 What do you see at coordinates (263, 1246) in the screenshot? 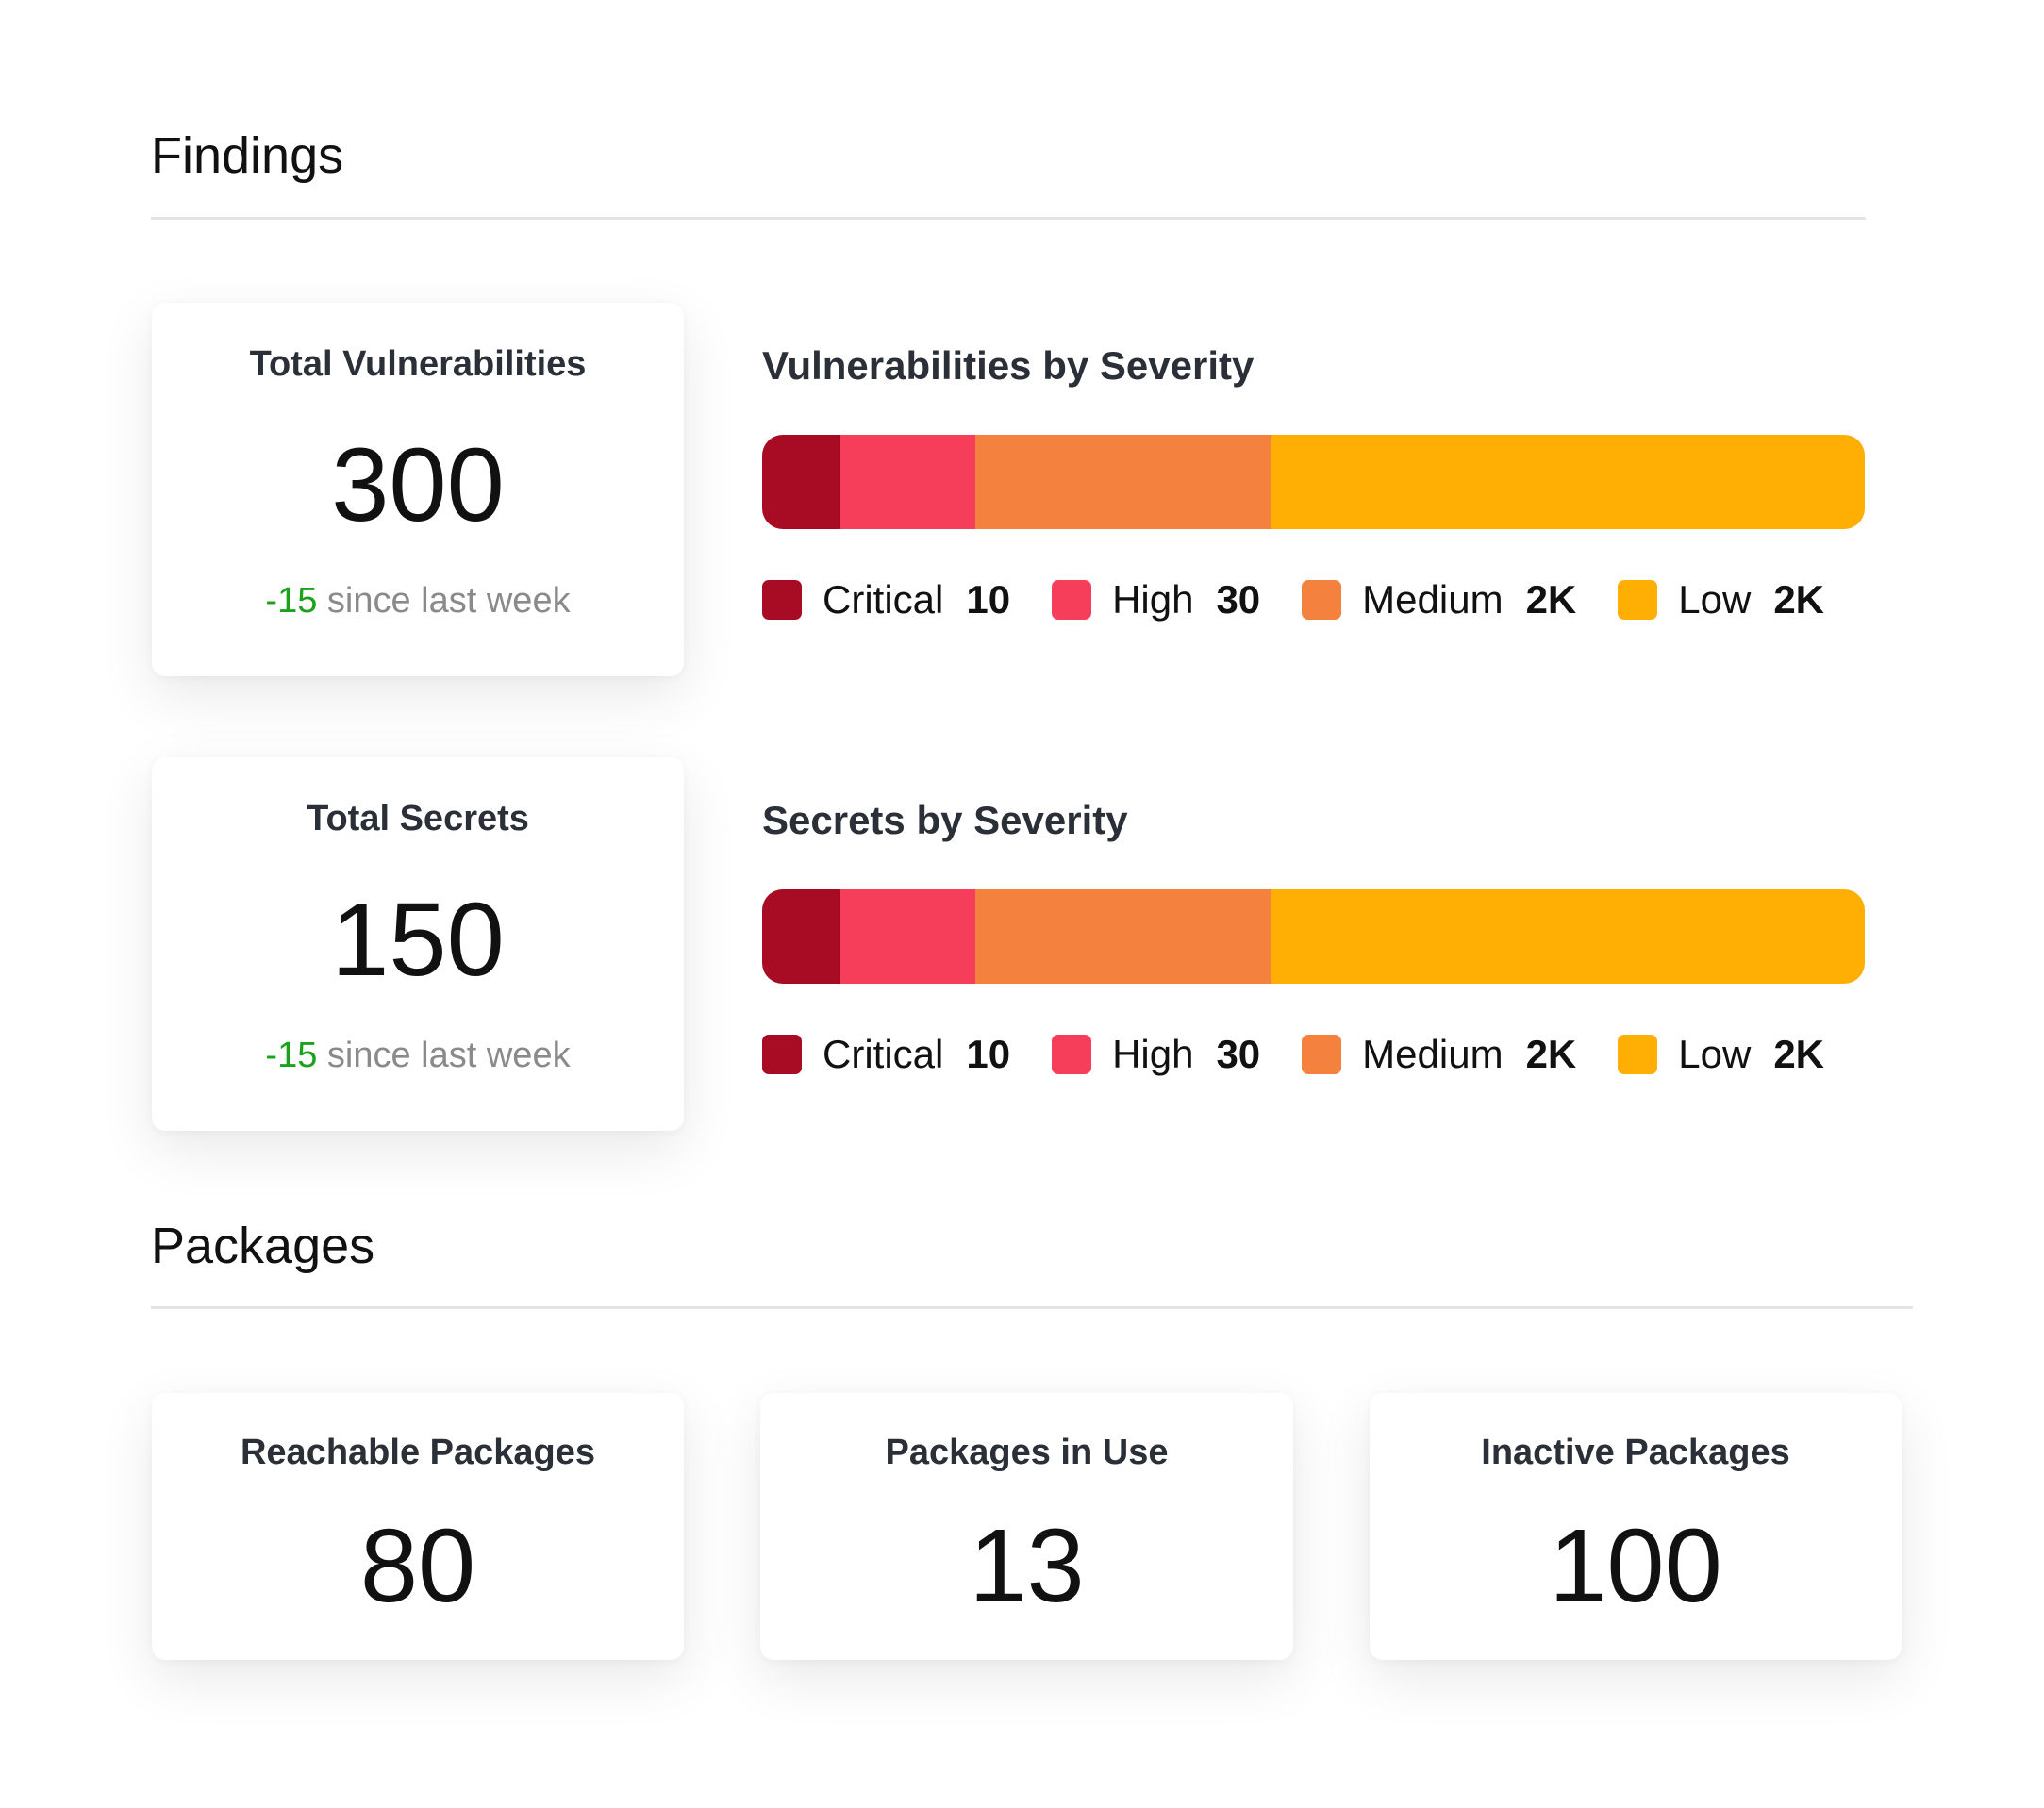
I see `packages-heading: Packages` at bounding box center [263, 1246].